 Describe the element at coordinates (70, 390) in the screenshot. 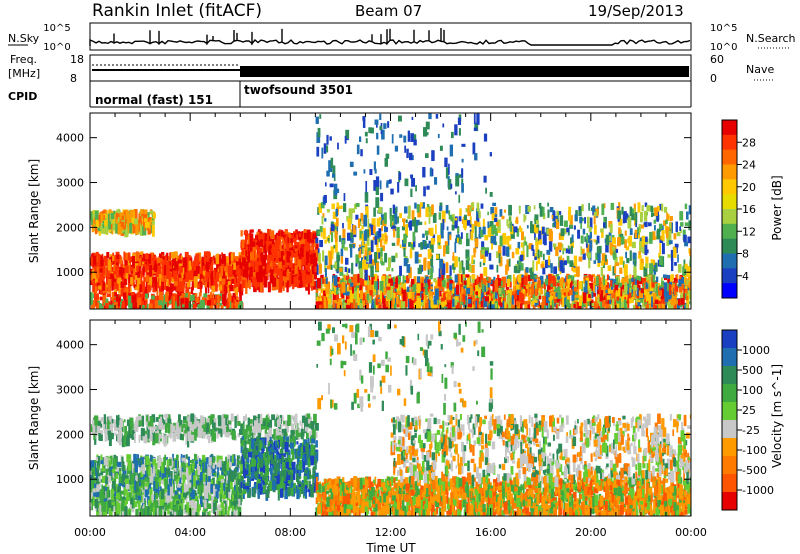

I see `vel-axes-ytick-2: 3000` at that location.